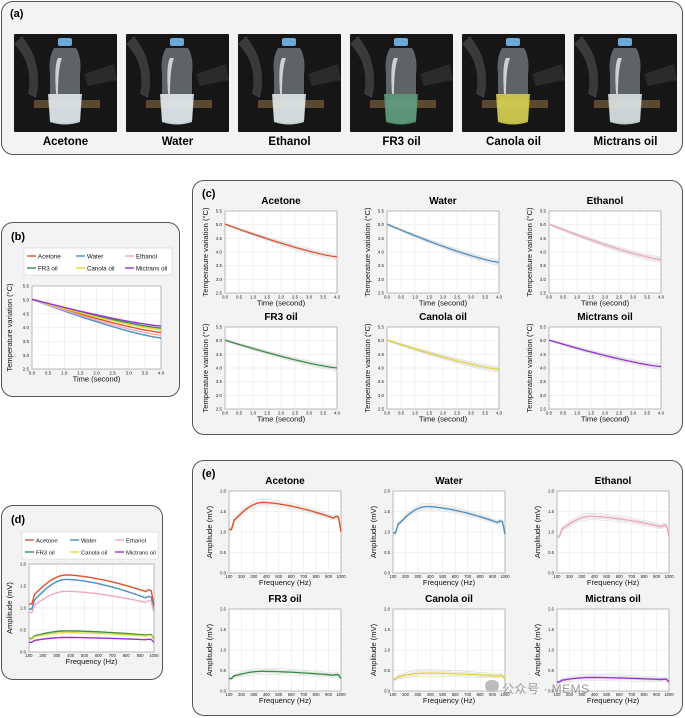  I want to click on x-tick-label: 100, so click(558, 576).